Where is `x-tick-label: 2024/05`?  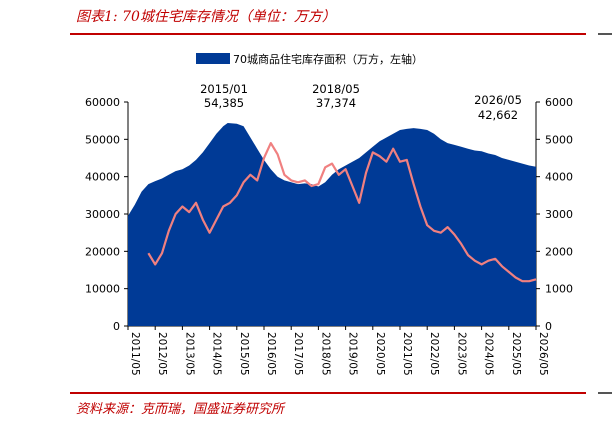 x-tick-label: 2024/05 is located at coordinates (489, 354).